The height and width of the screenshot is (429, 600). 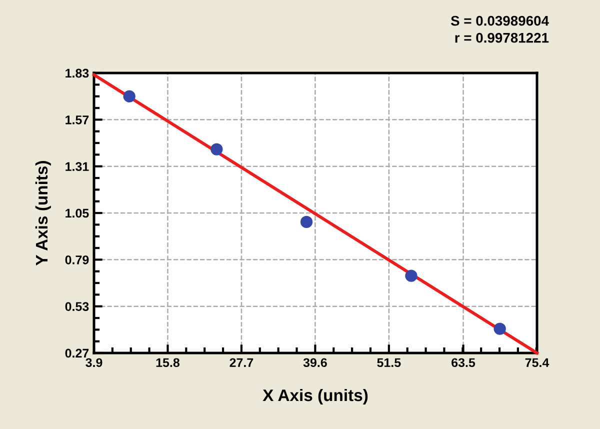 I want to click on y-tick-label: 1.31, so click(x=77, y=167).